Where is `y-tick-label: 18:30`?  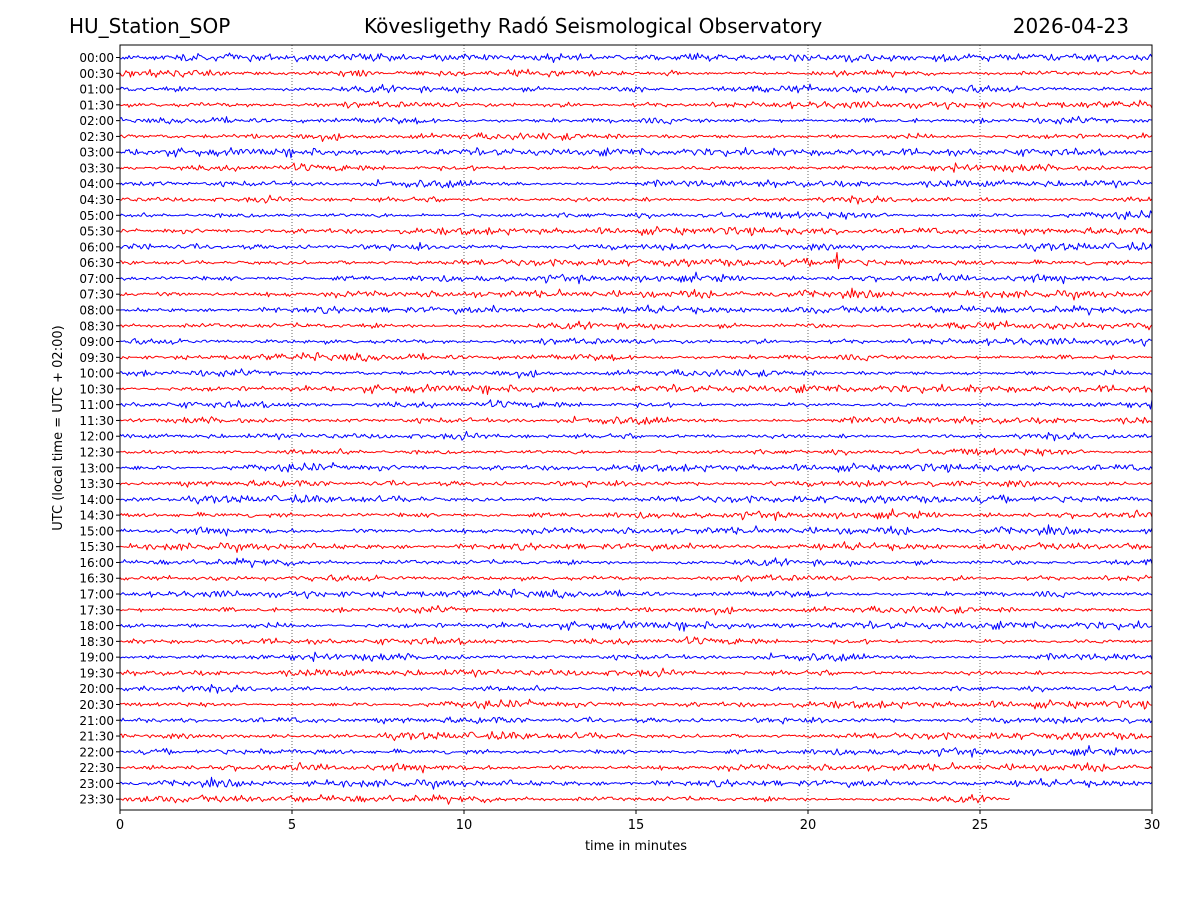
y-tick-label: 18:30 is located at coordinates (96, 642).